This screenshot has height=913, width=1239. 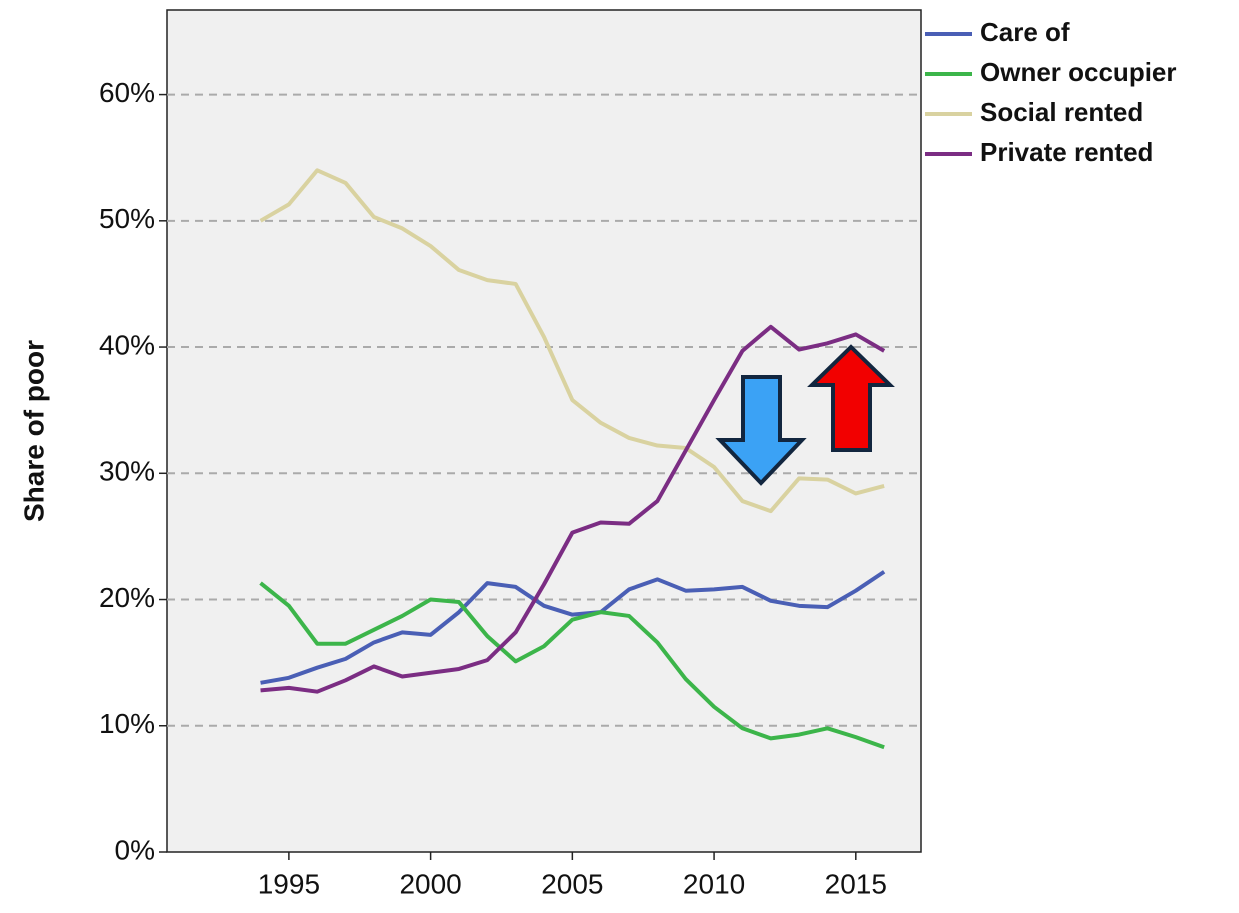 I want to click on y-tick-label: 30%, so click(x=127, y=471).